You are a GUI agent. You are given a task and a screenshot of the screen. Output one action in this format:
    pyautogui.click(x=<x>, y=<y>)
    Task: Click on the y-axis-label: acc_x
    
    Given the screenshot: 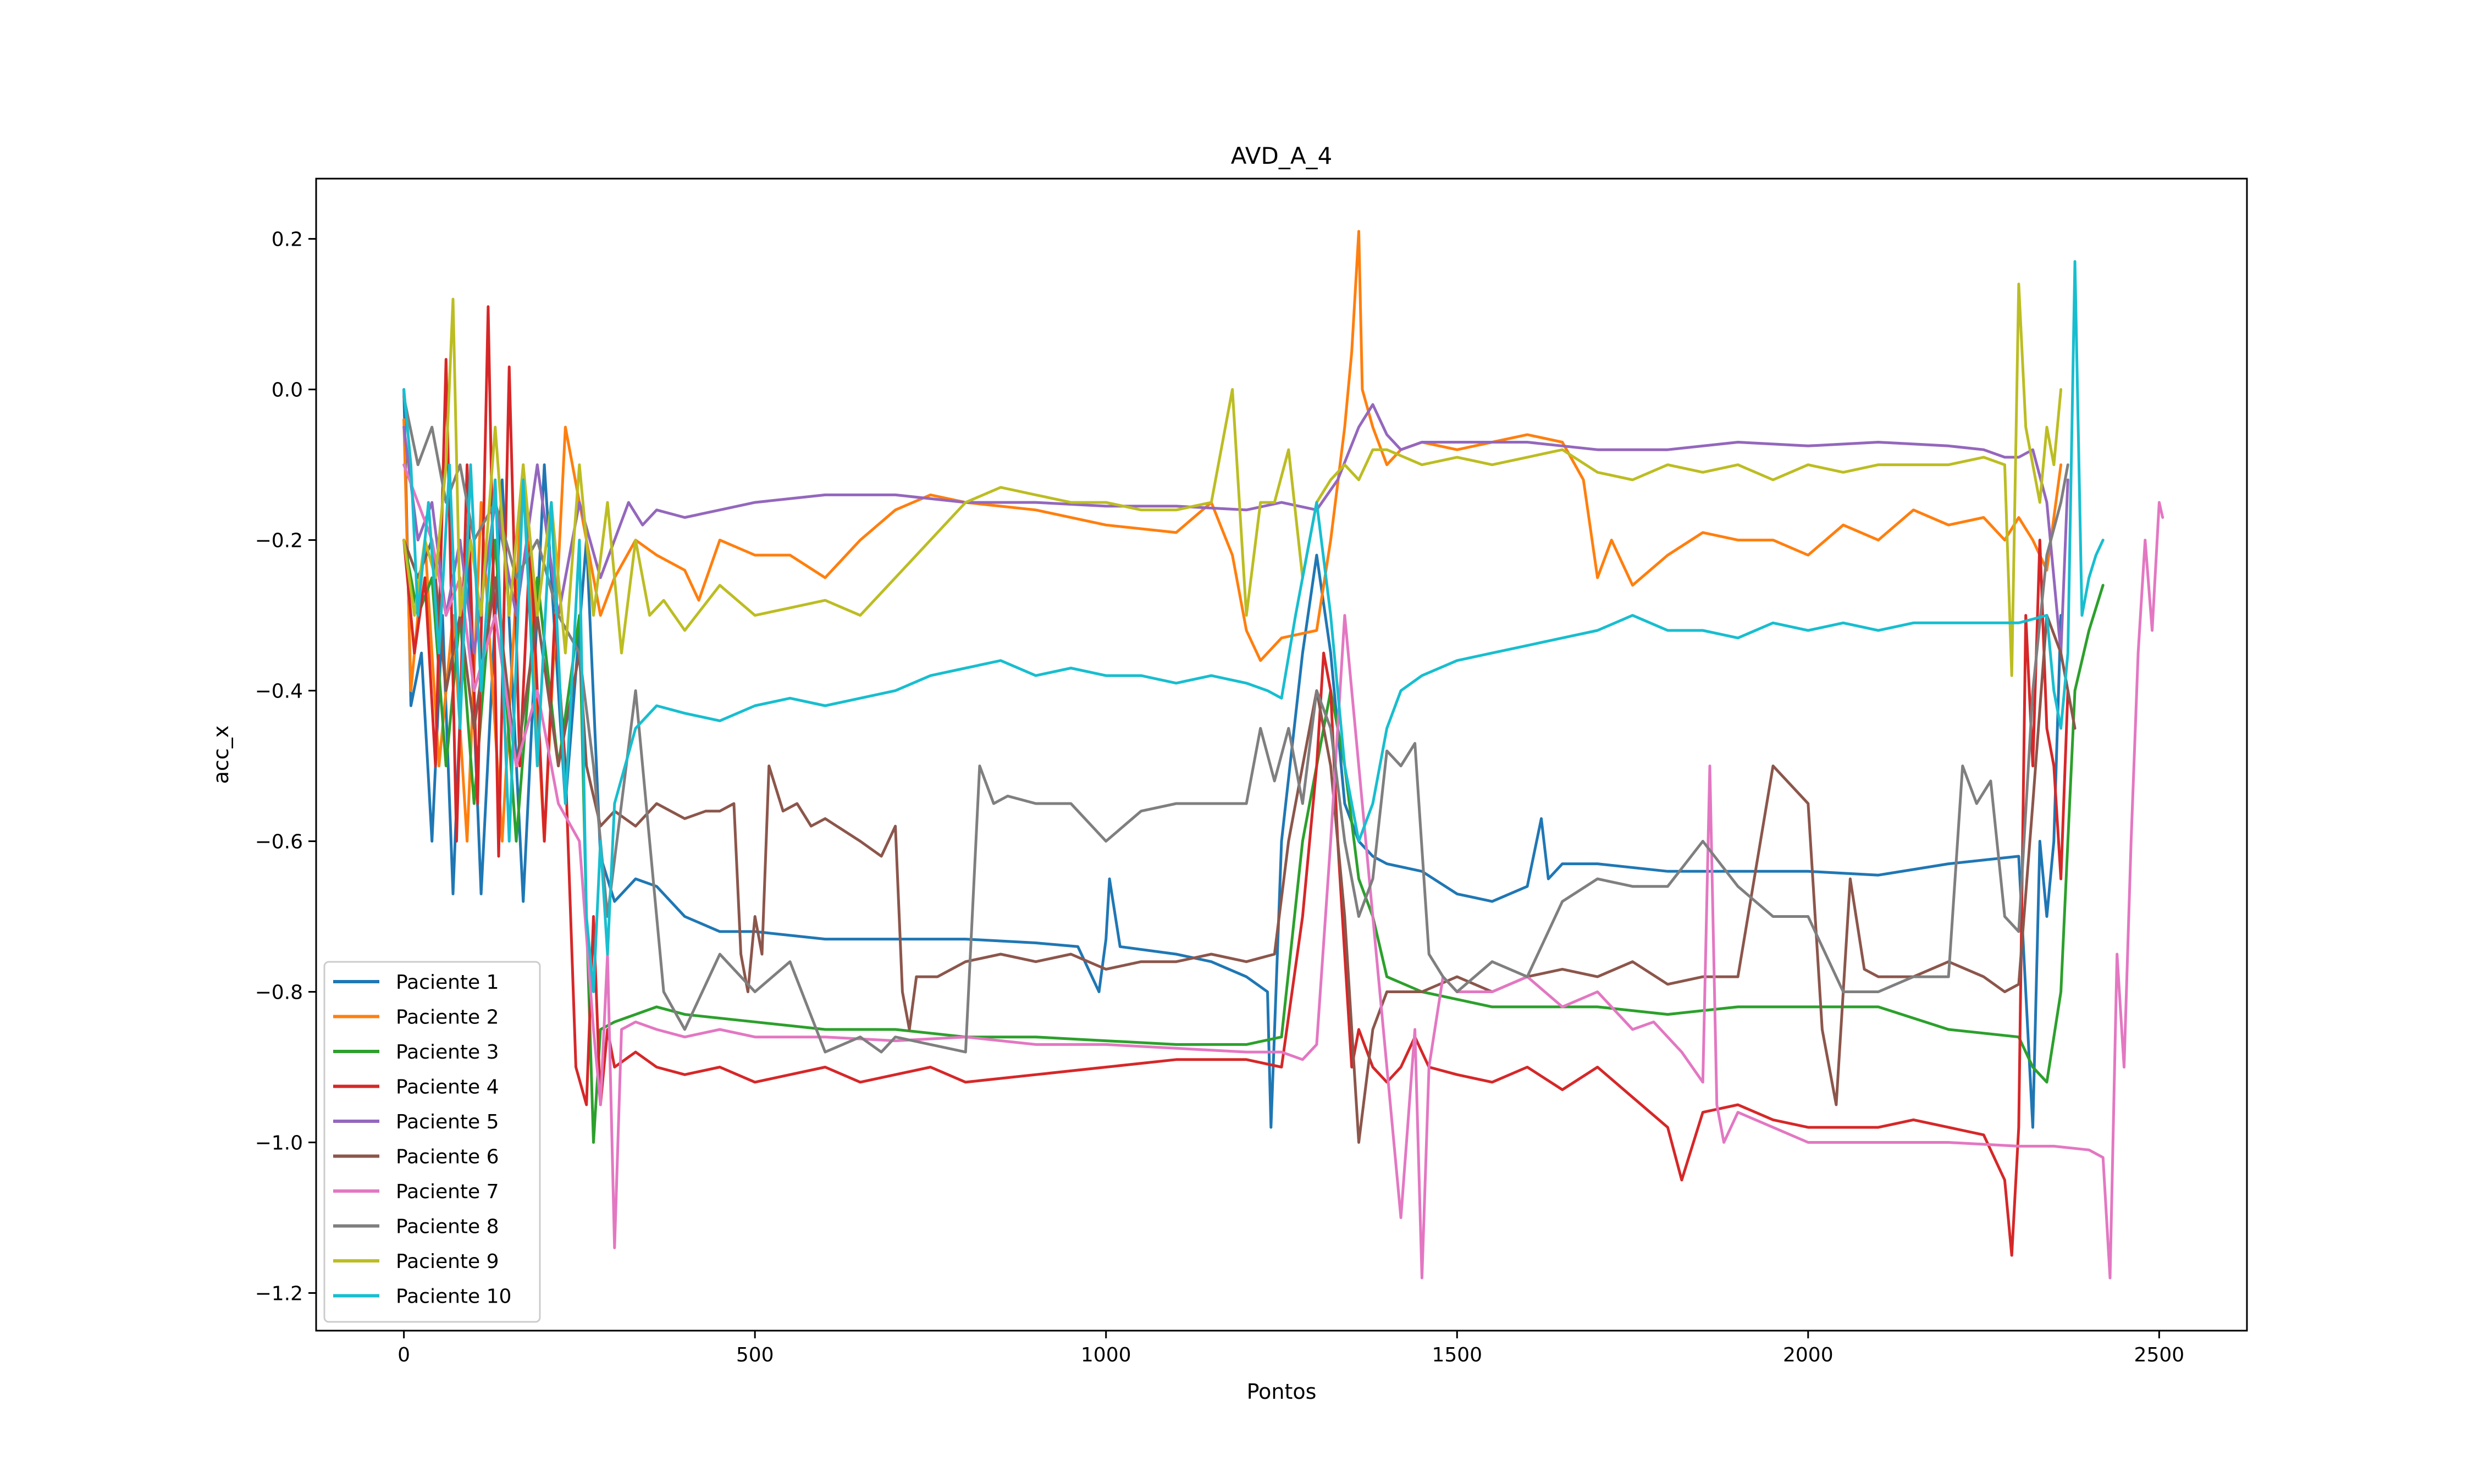 What is the action you would take?
    pyautogui.click(x=221, y=755)
    